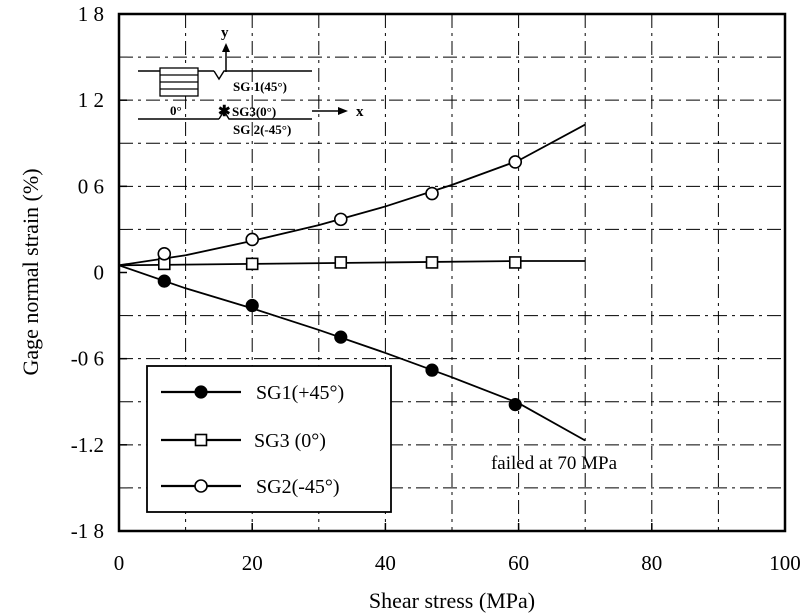  Describe the element at coordinates (290, 441) in the screenshot. I see `legend-label: SG3 (0°)` at that location.